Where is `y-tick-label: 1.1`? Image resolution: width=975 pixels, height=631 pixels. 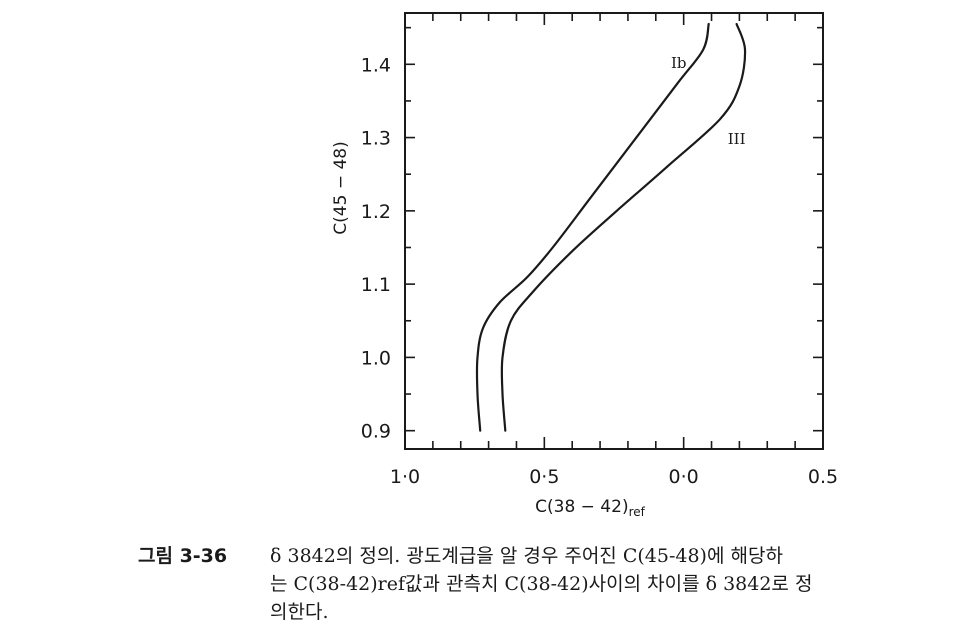
y-tick-label: 1.1 is located at coordinates (376, 285).